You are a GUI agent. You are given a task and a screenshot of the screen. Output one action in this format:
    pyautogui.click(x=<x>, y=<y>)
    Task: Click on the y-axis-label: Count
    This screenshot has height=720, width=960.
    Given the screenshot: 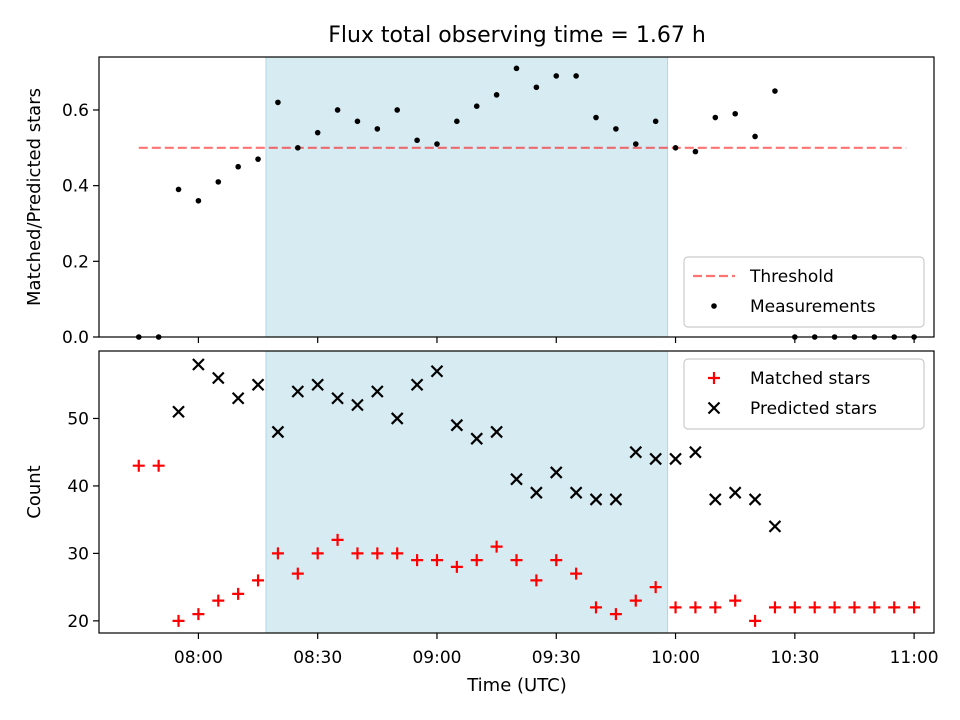 What is the action you would take?
    pyautogui.click(x=34, y=491)
    